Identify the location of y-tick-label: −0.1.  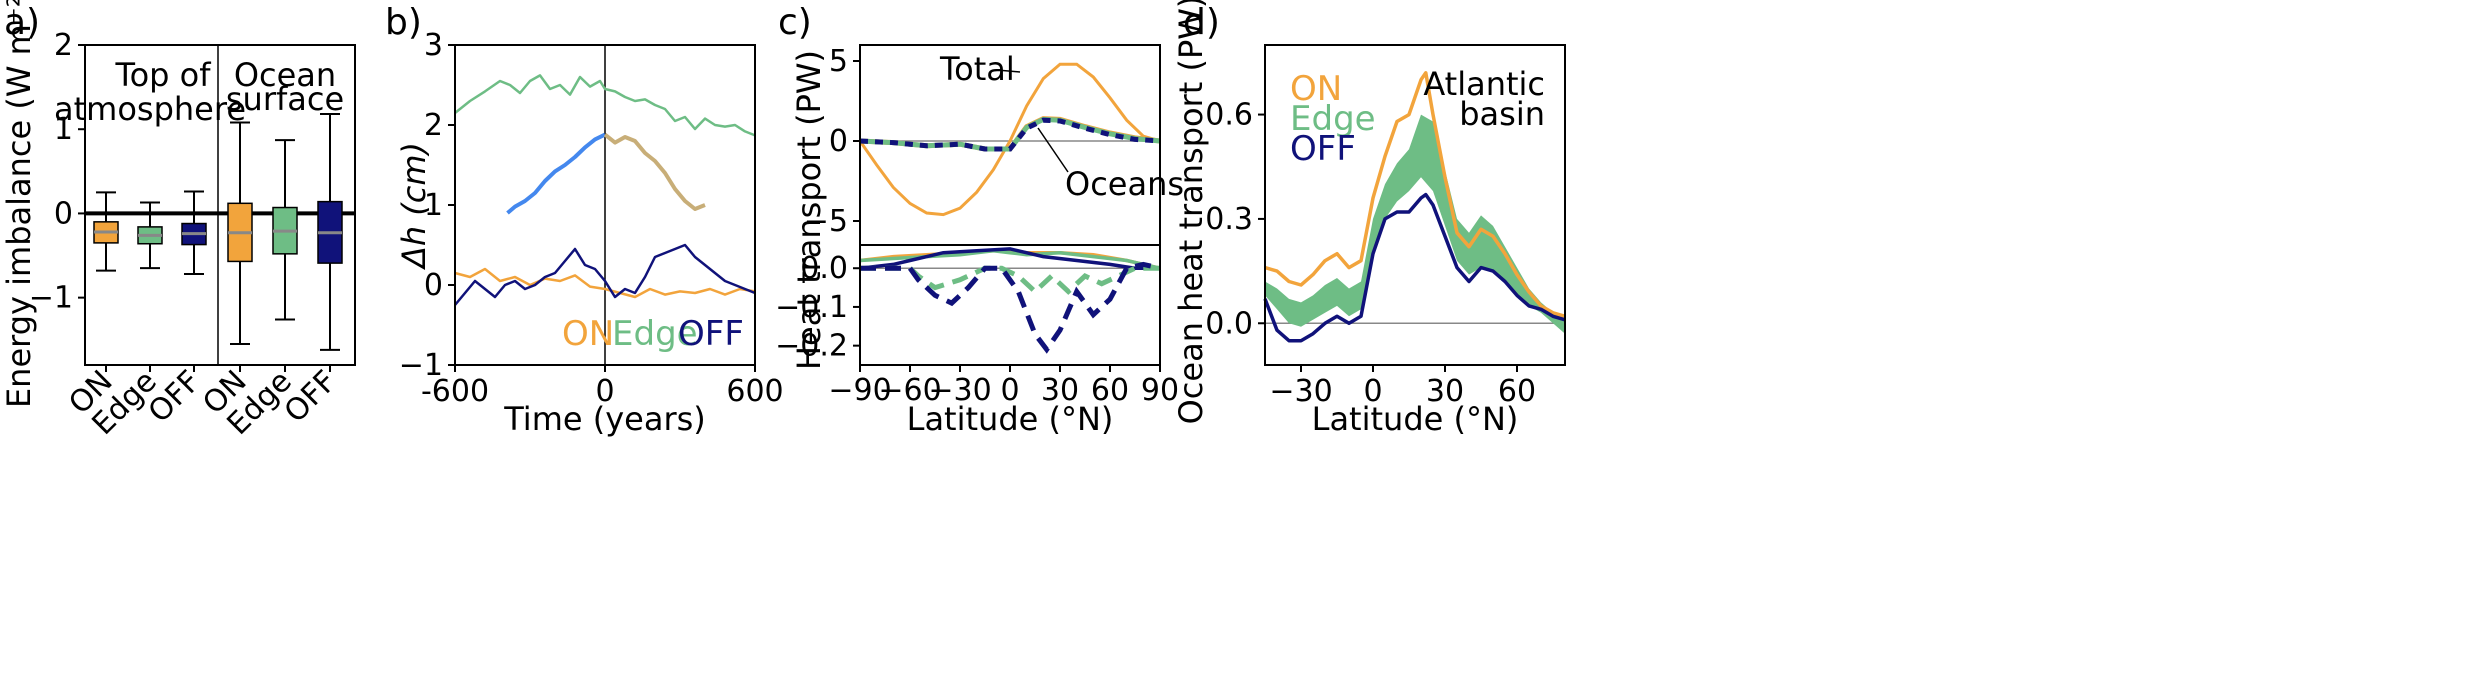
(811, 307).